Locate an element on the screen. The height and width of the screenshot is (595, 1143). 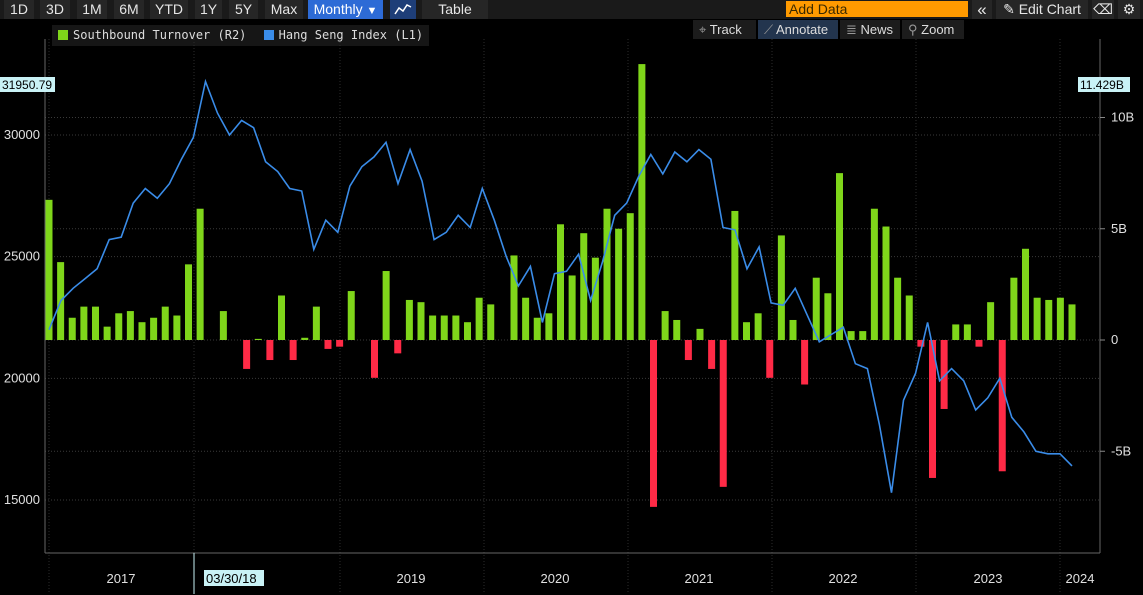
left-tick-label: 25000 is located at coordinates (22, 256).